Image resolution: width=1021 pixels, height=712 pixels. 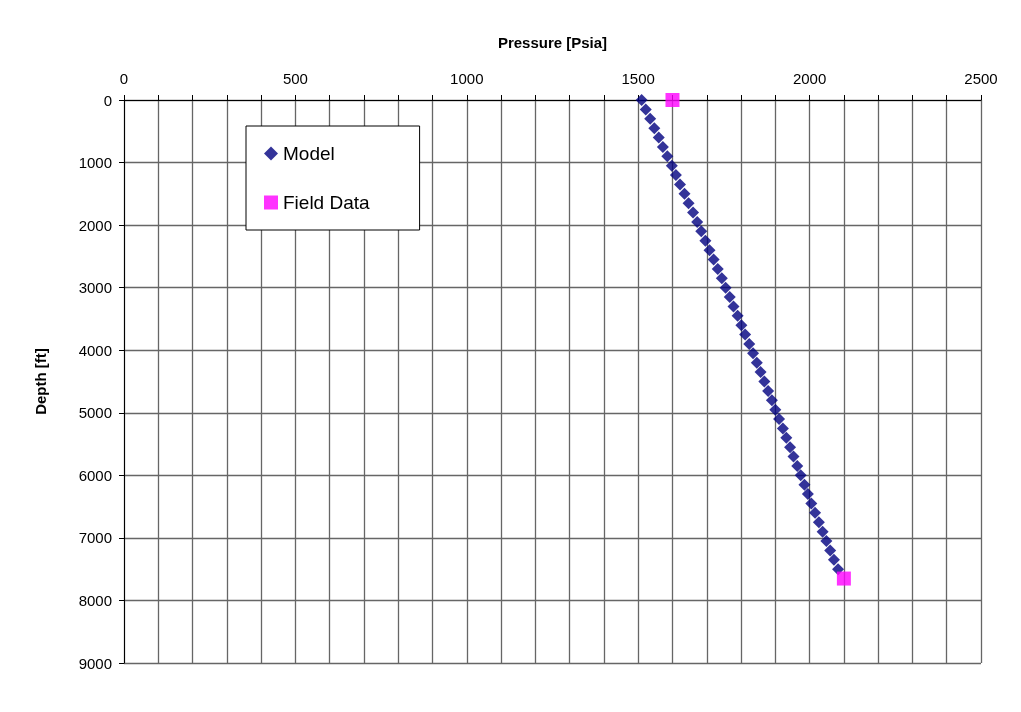 I want to click on y-tick-label: 7000, so click(x=95, y=538).